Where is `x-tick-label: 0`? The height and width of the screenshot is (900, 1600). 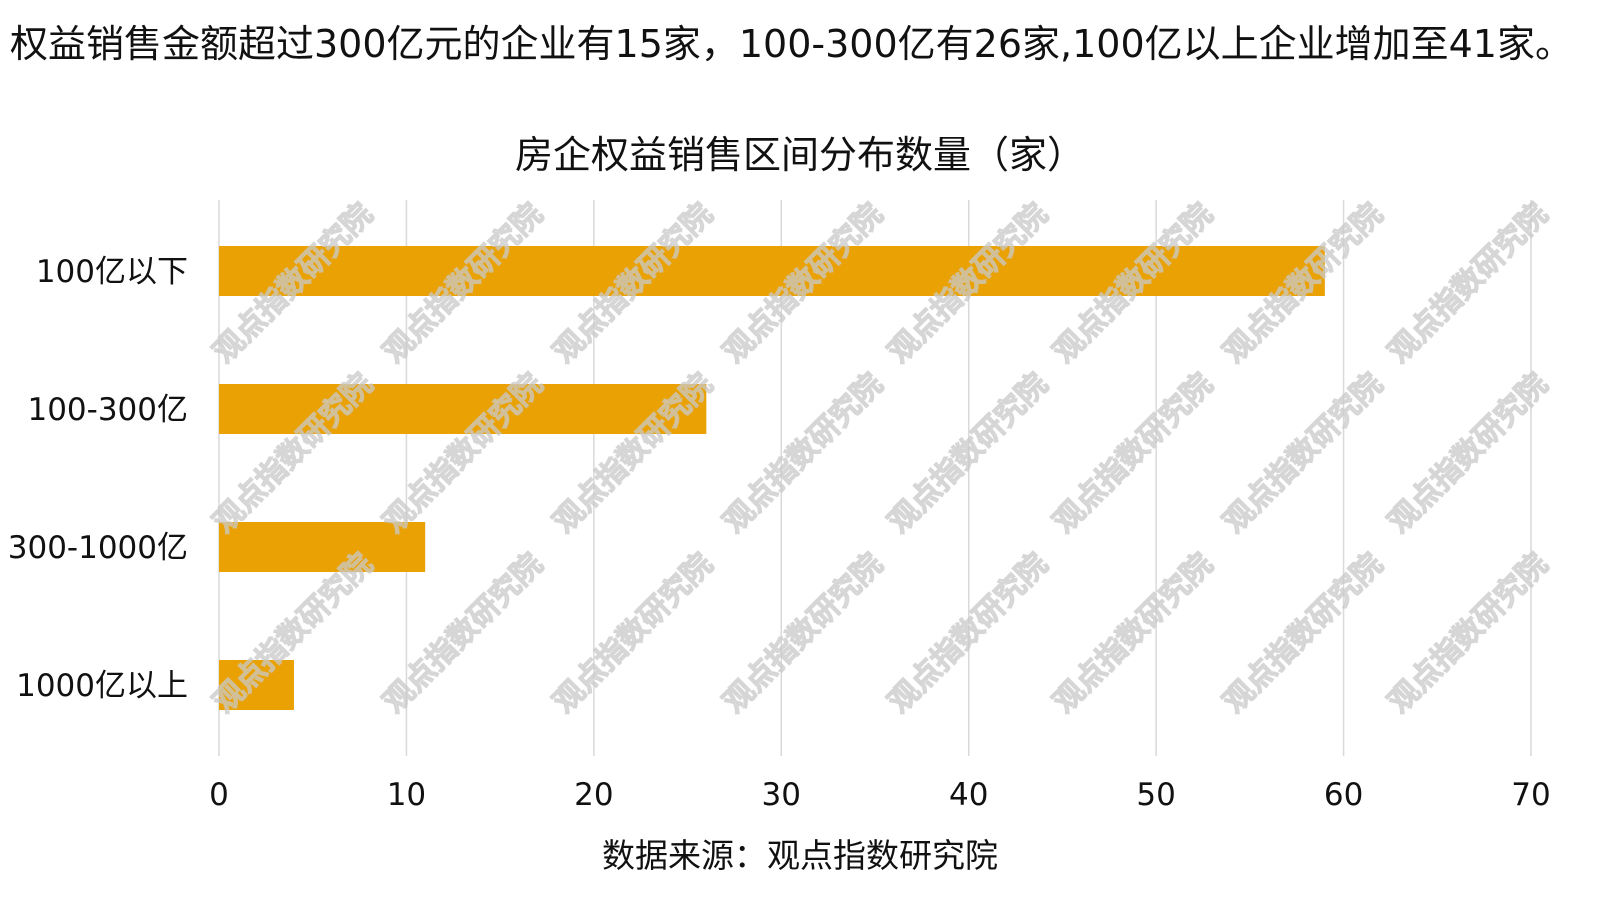 x-tick-label: 0 is located at coordinates (219, 795).